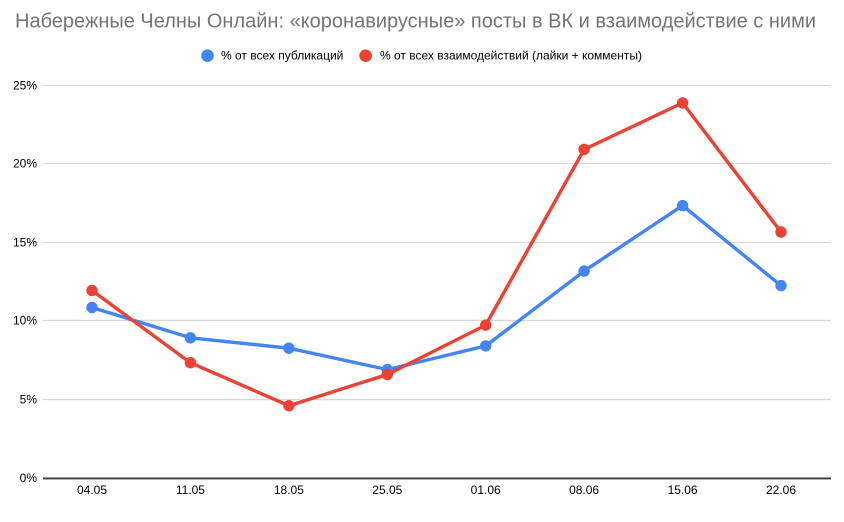  I want to click on svg-text: 11.05, so click(190, 490).